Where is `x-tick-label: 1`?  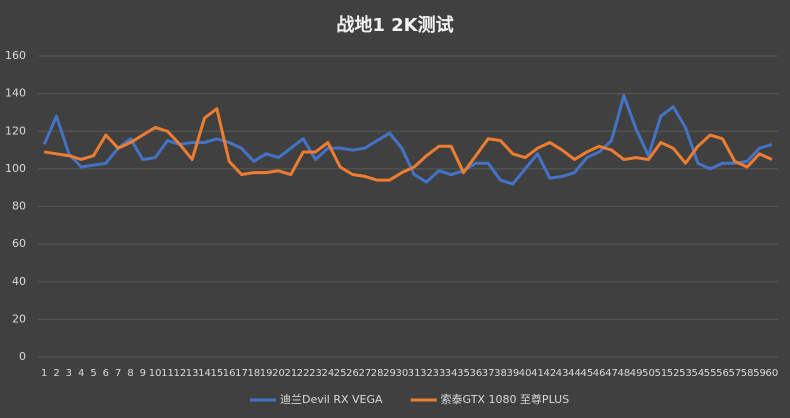
x-tick-label: 1 is located at coordinates (44, 373).